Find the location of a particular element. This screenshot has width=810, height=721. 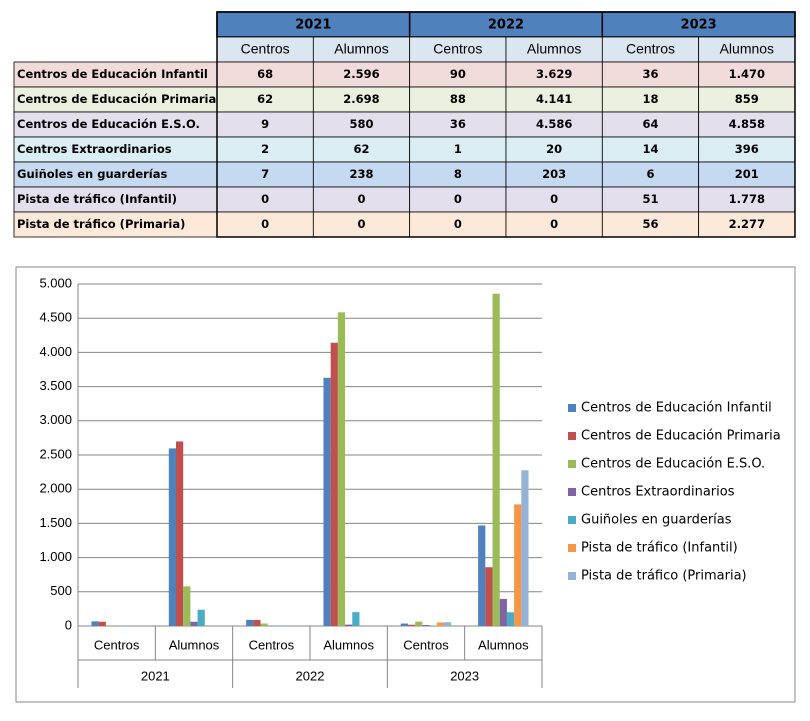

legend-label: Pista de tráfico (Primaria) is located at coordinates (664, 576).